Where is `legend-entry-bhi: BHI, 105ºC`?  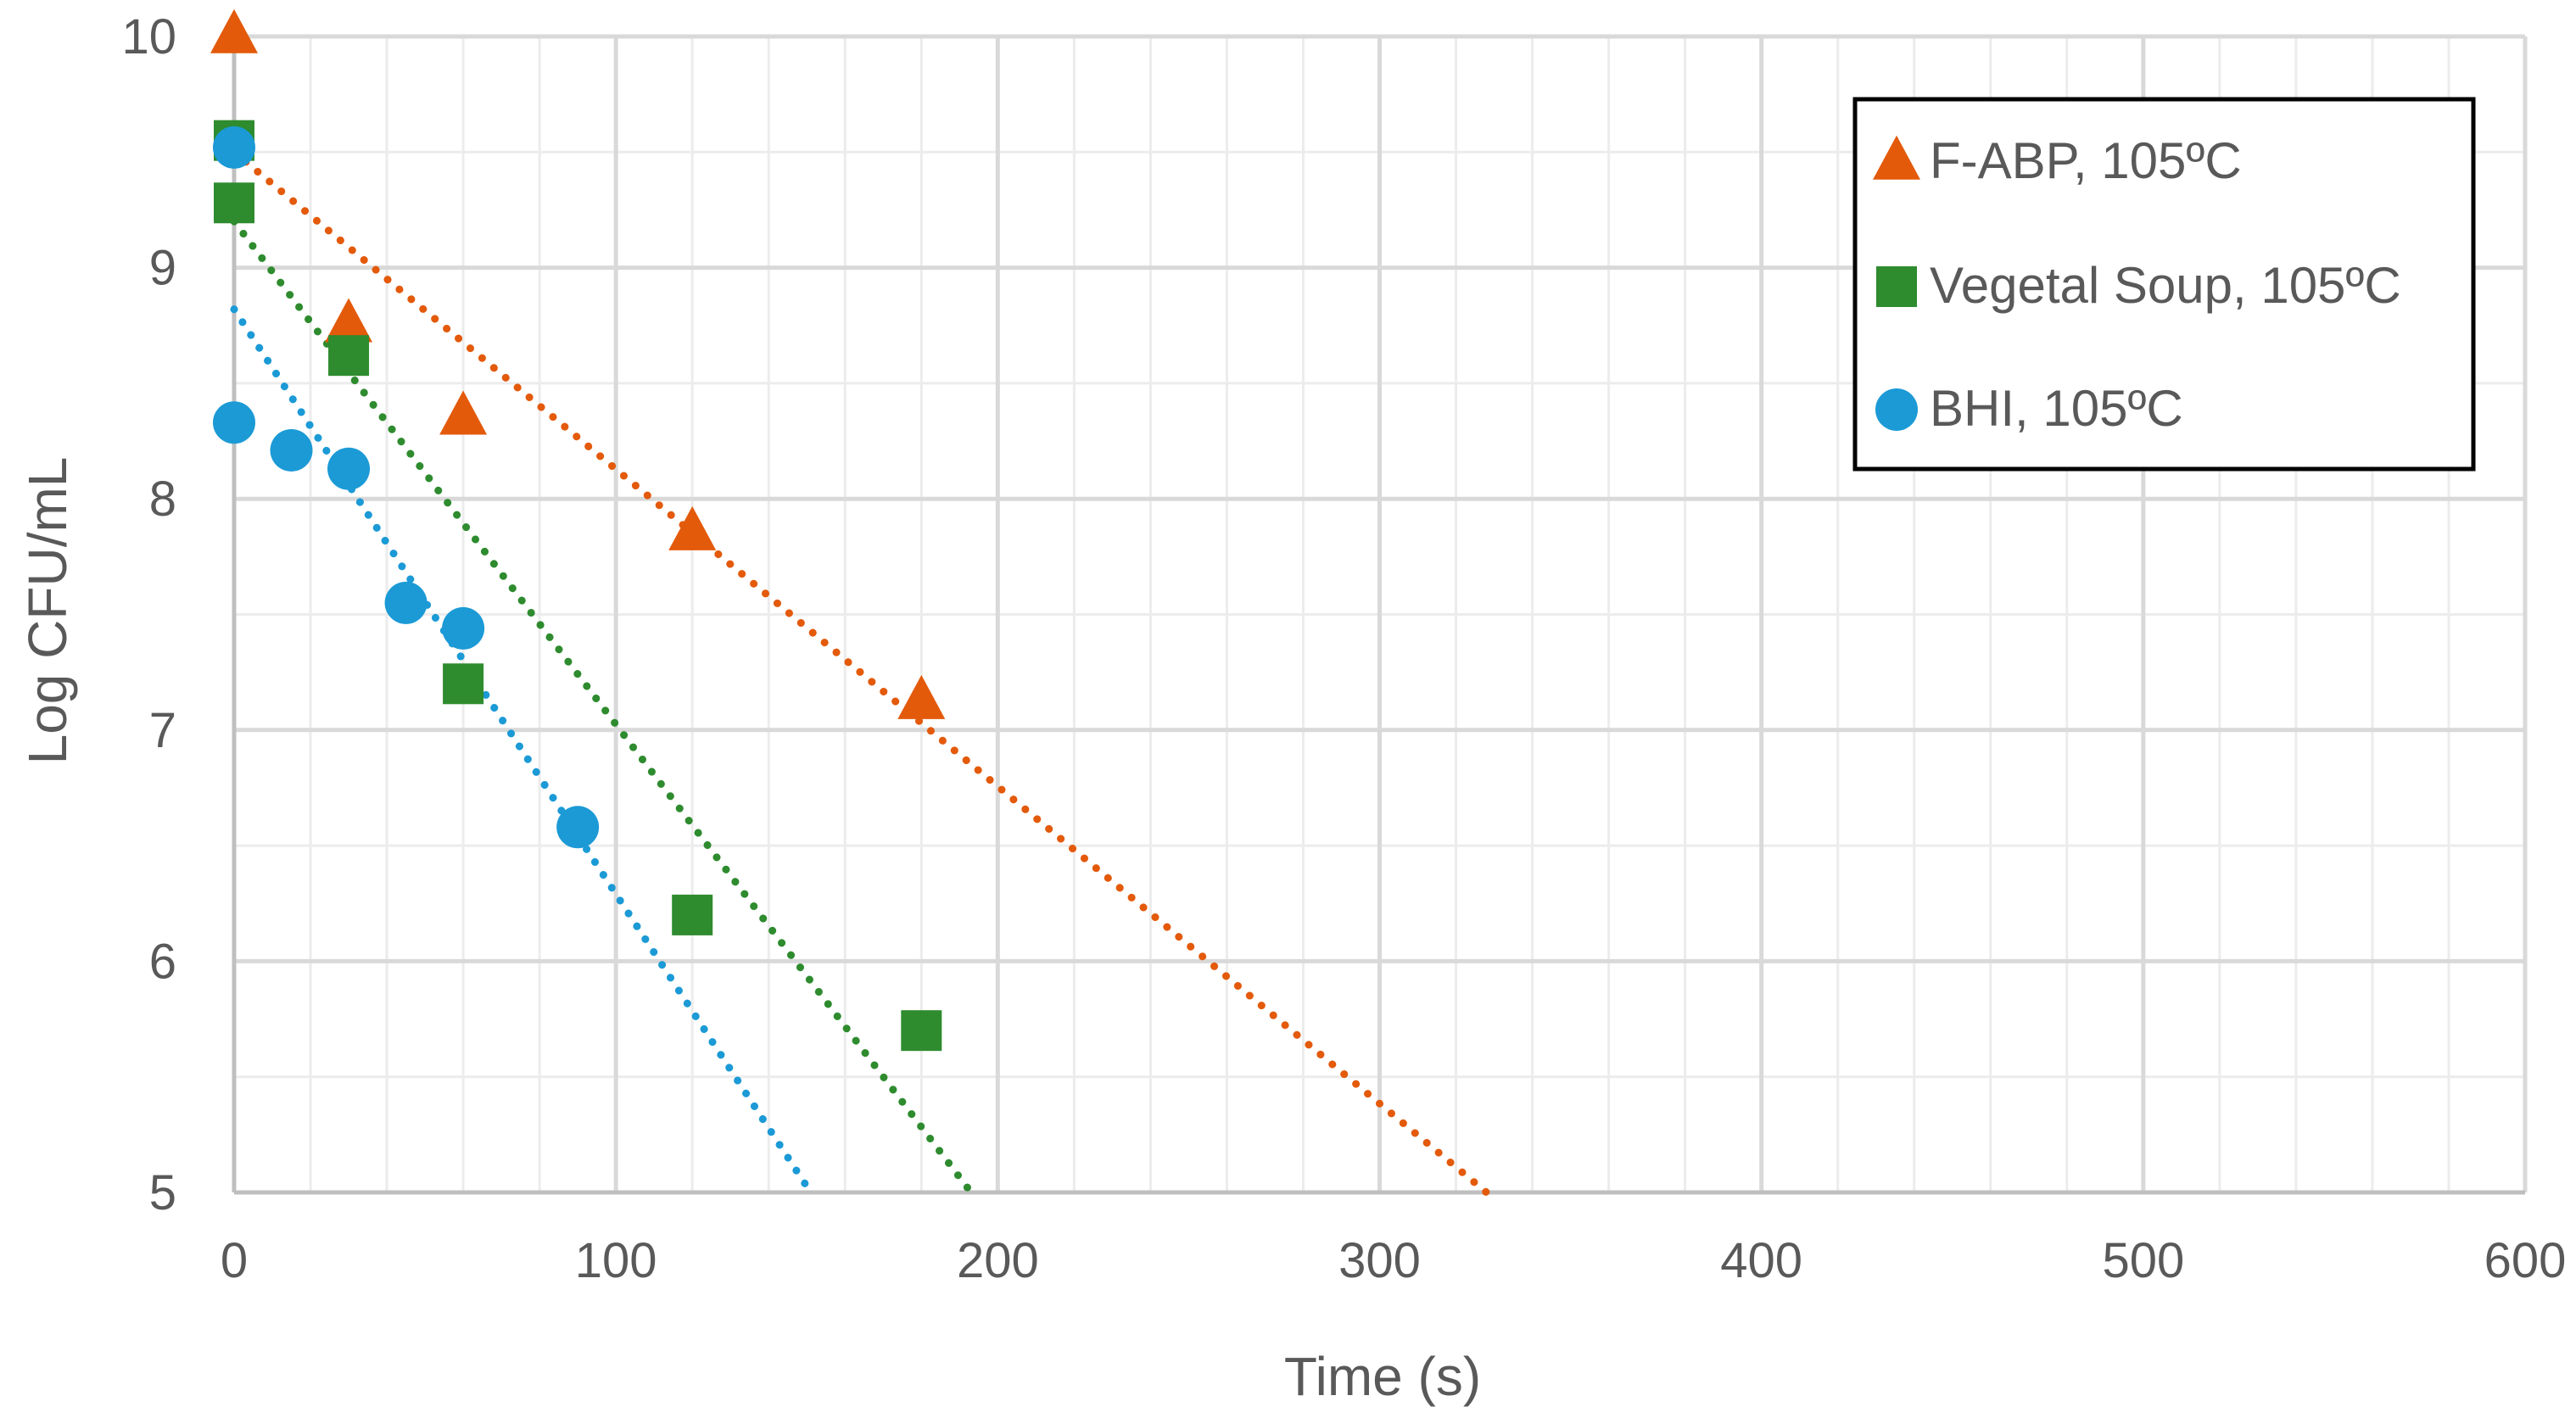
legend-entry-bhi: BHI, 105ºC is located at coordinates (2029, 408).